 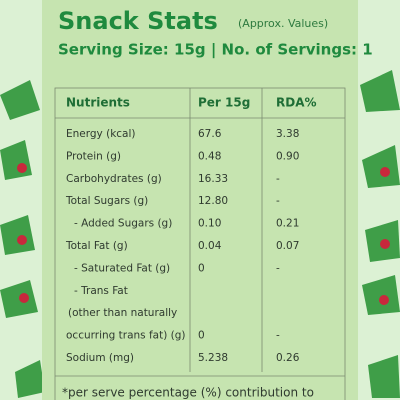 I want to click on nutrient-value: 67.6, so click(x=210, y=134).